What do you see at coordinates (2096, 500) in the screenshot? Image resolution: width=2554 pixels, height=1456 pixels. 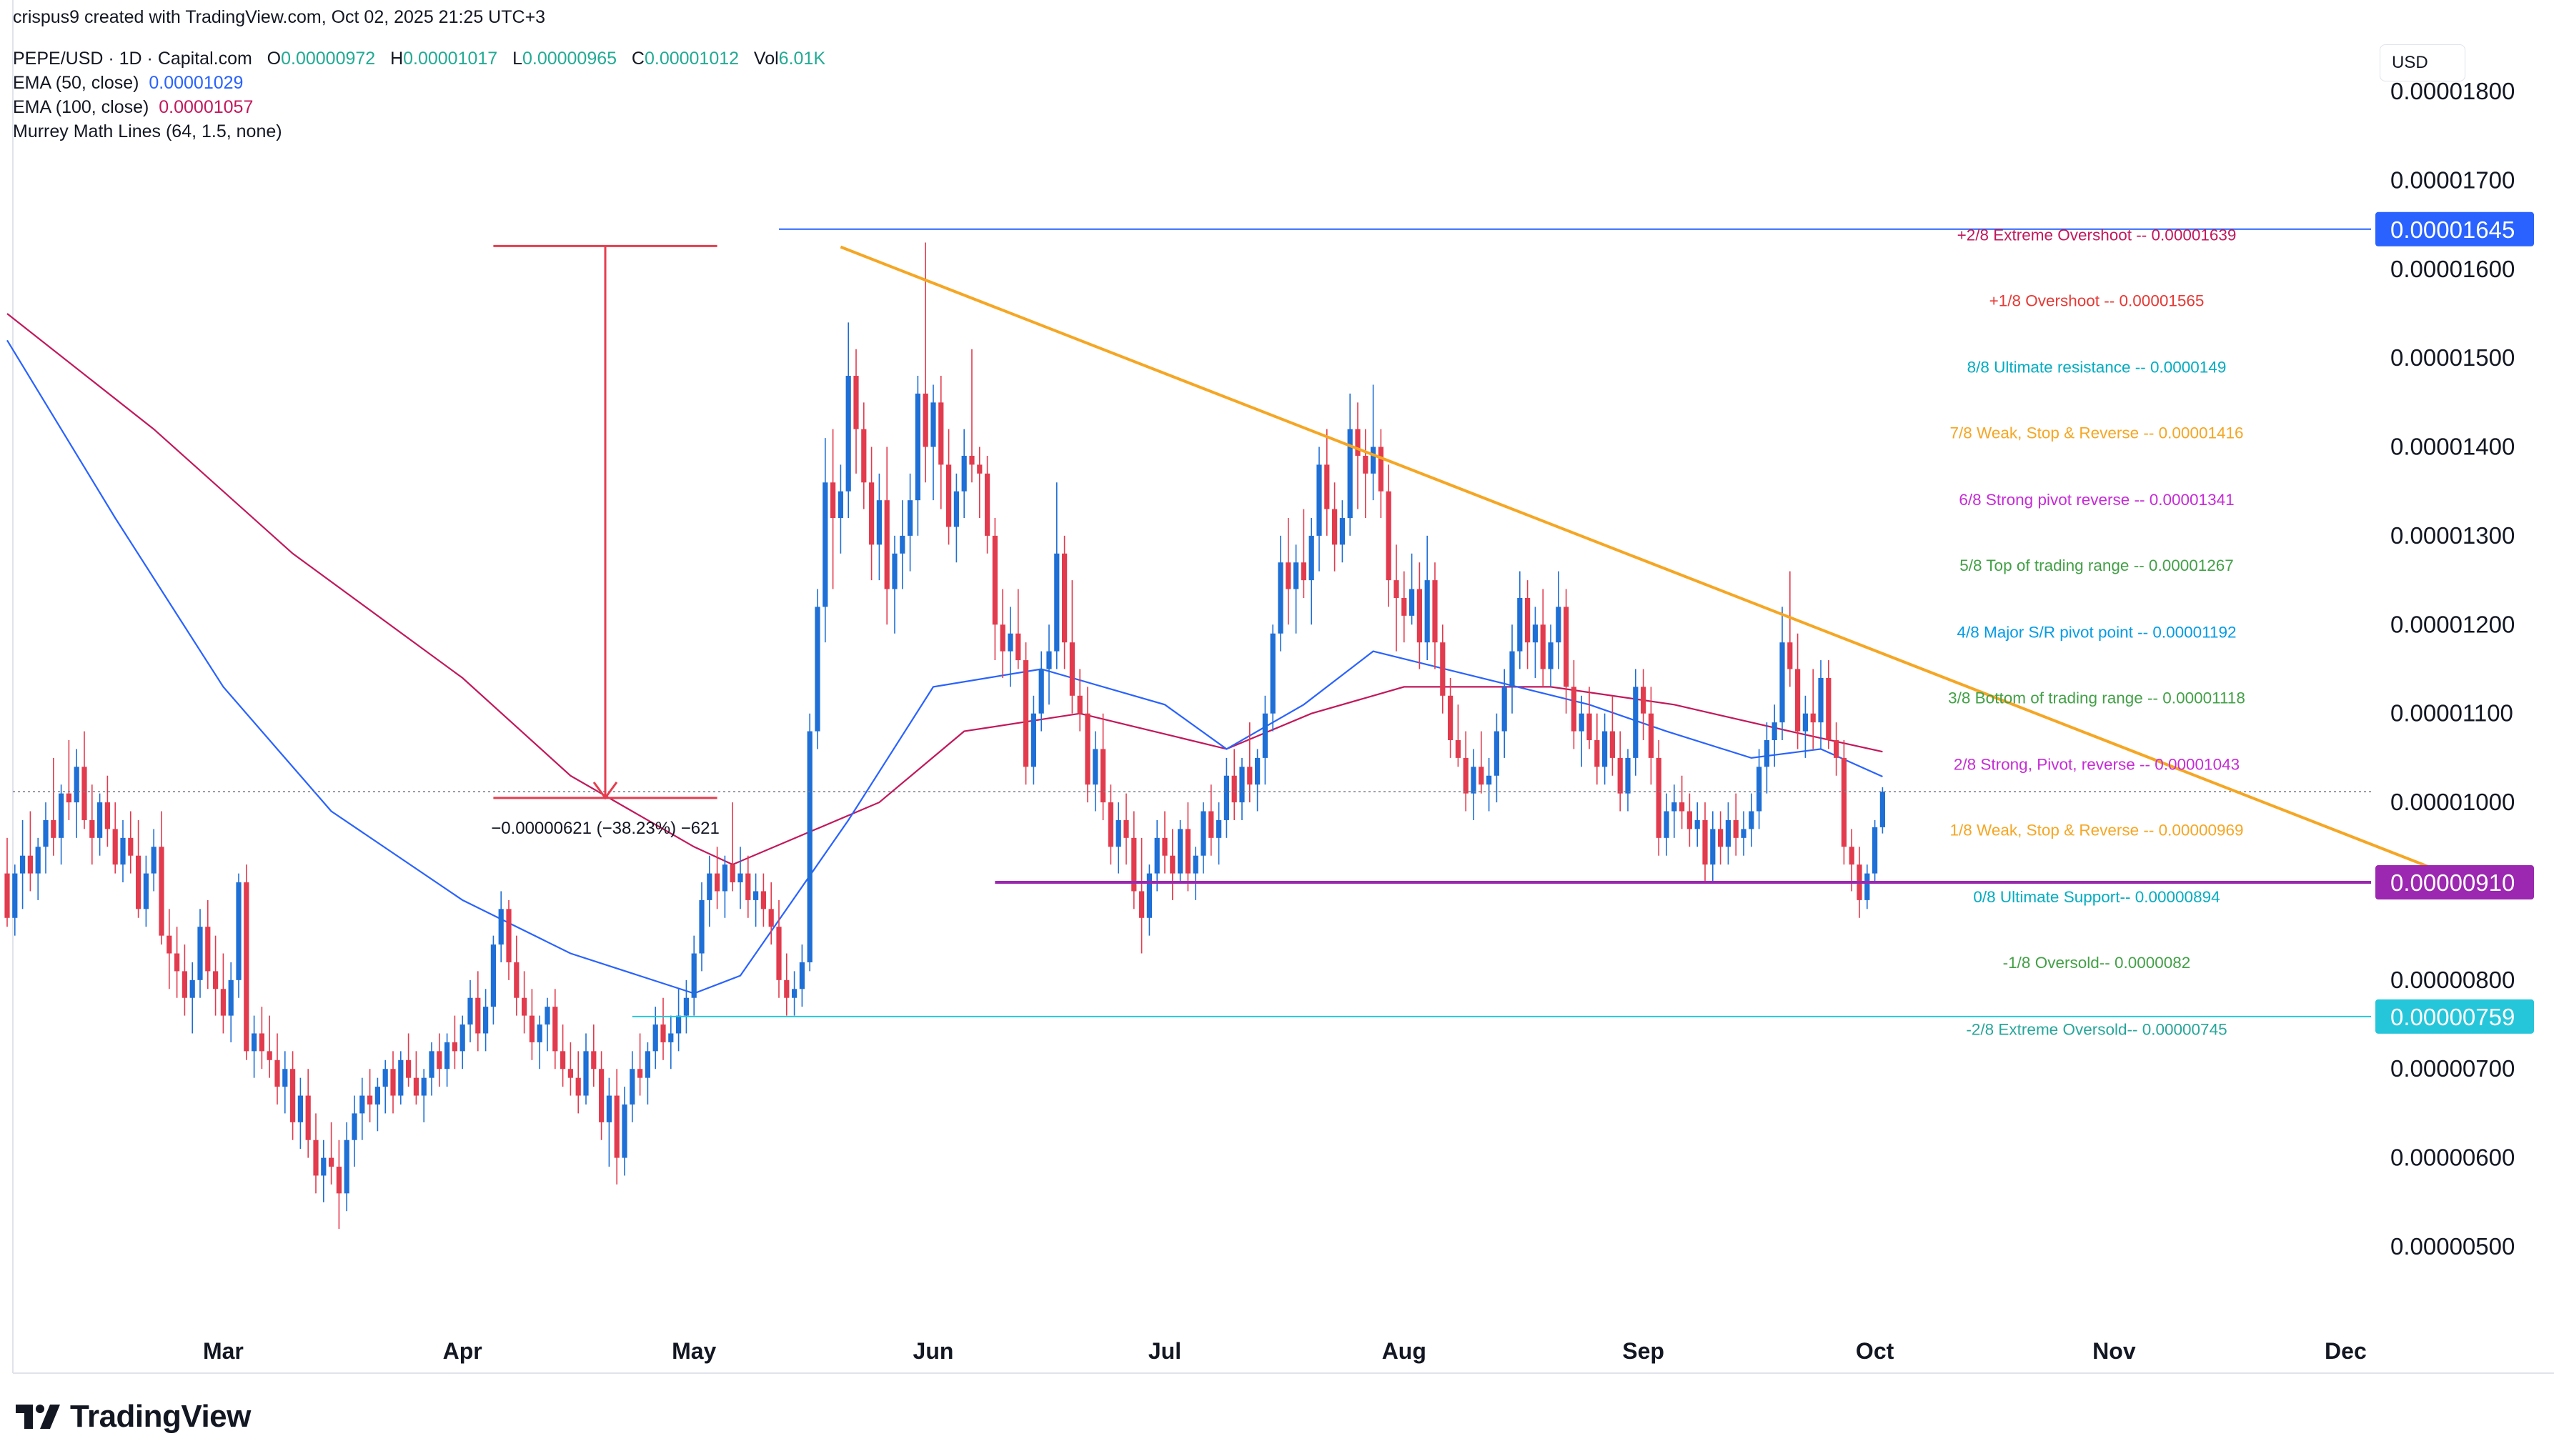 I see `murrey-line-label: 6/8 Strong pivot reverse -- 0.00001341` at bounding box center [2096, 500].